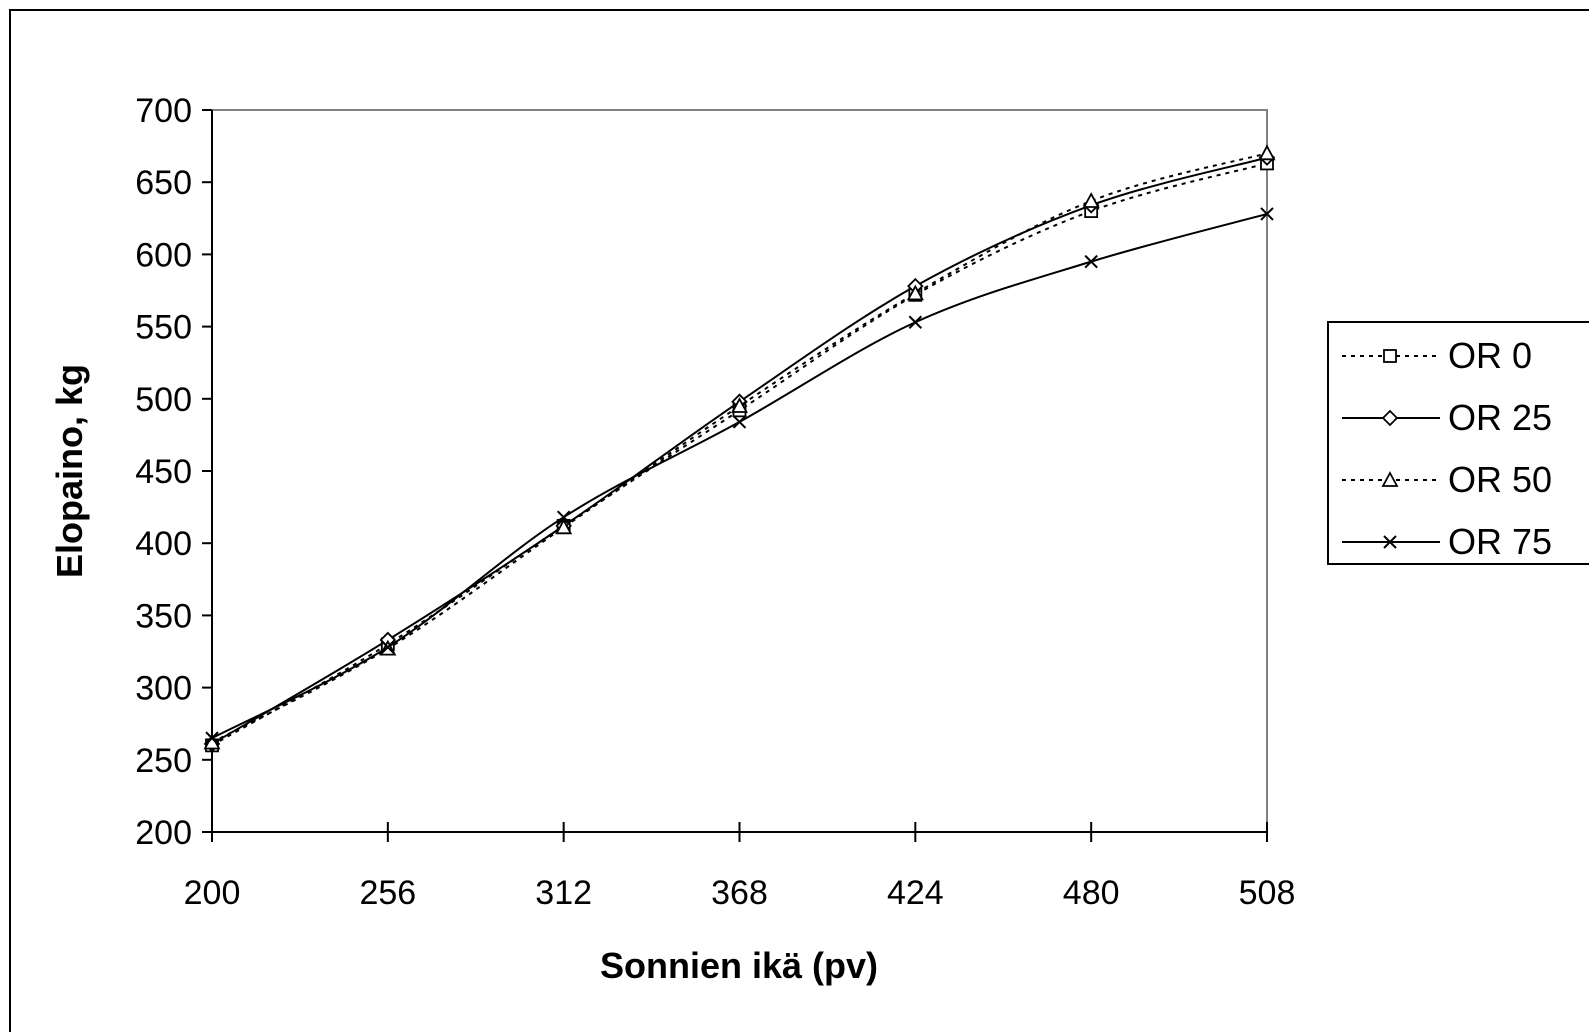 The image size is (1589, 1032). I want to click on legend-item: OR 0, so click(1437, 355).